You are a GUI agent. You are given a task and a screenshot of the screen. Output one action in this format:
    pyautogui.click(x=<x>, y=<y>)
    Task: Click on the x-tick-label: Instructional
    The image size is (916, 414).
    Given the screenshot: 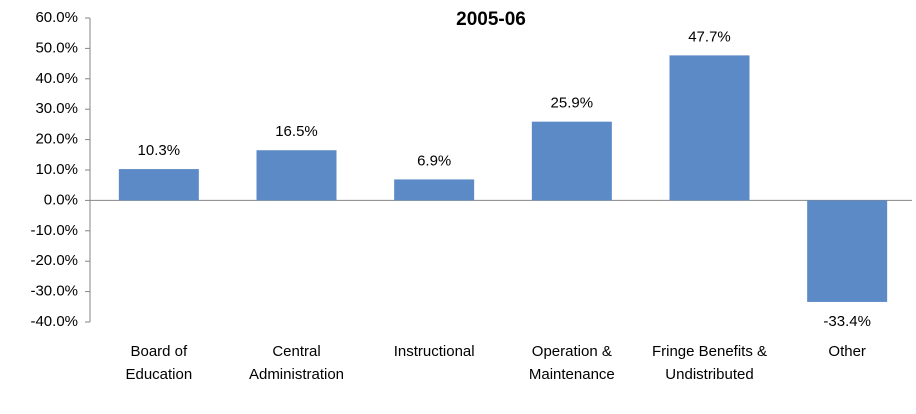 What is the action you would take?
    pyautogui.click(x=434, y=351)
    